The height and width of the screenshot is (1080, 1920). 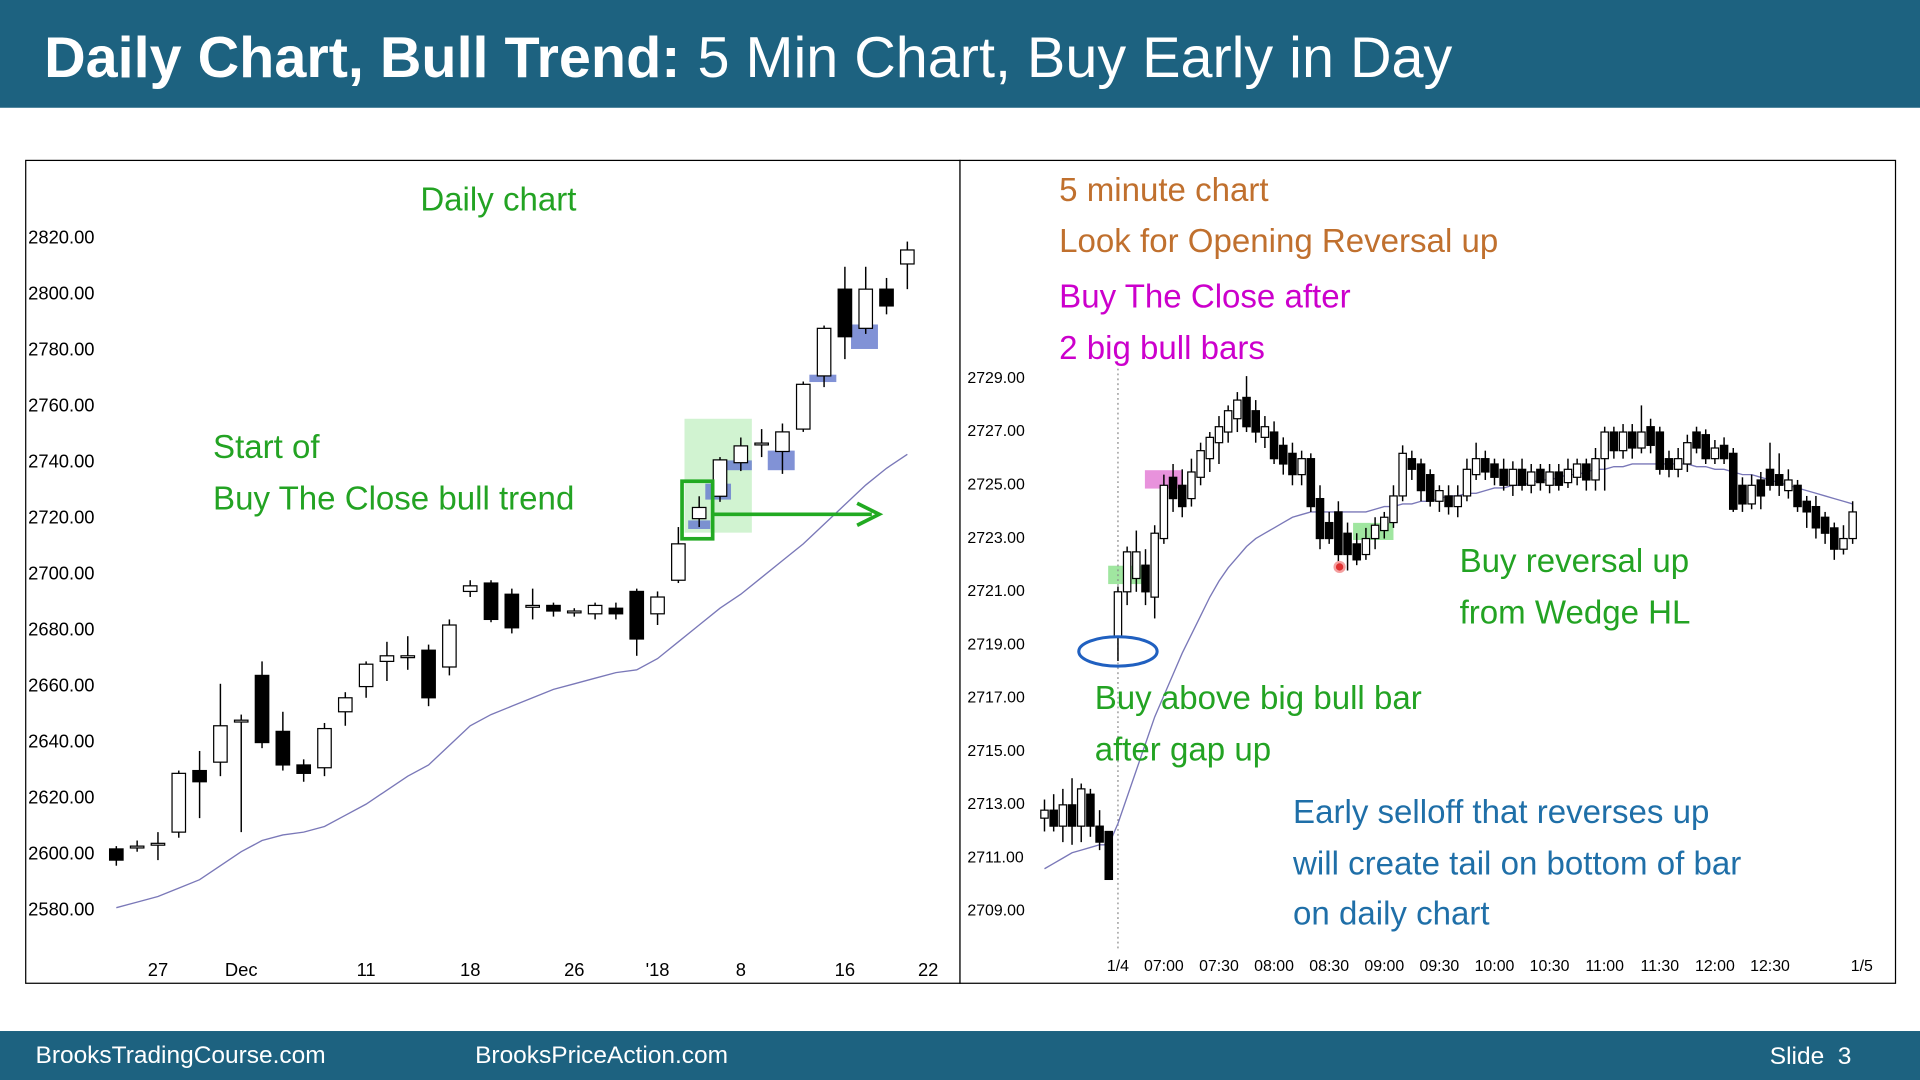 What do you see at coordinates (1339, 567) in the screenshot?
I see `low-dot` at bounding box center [1339, 567].